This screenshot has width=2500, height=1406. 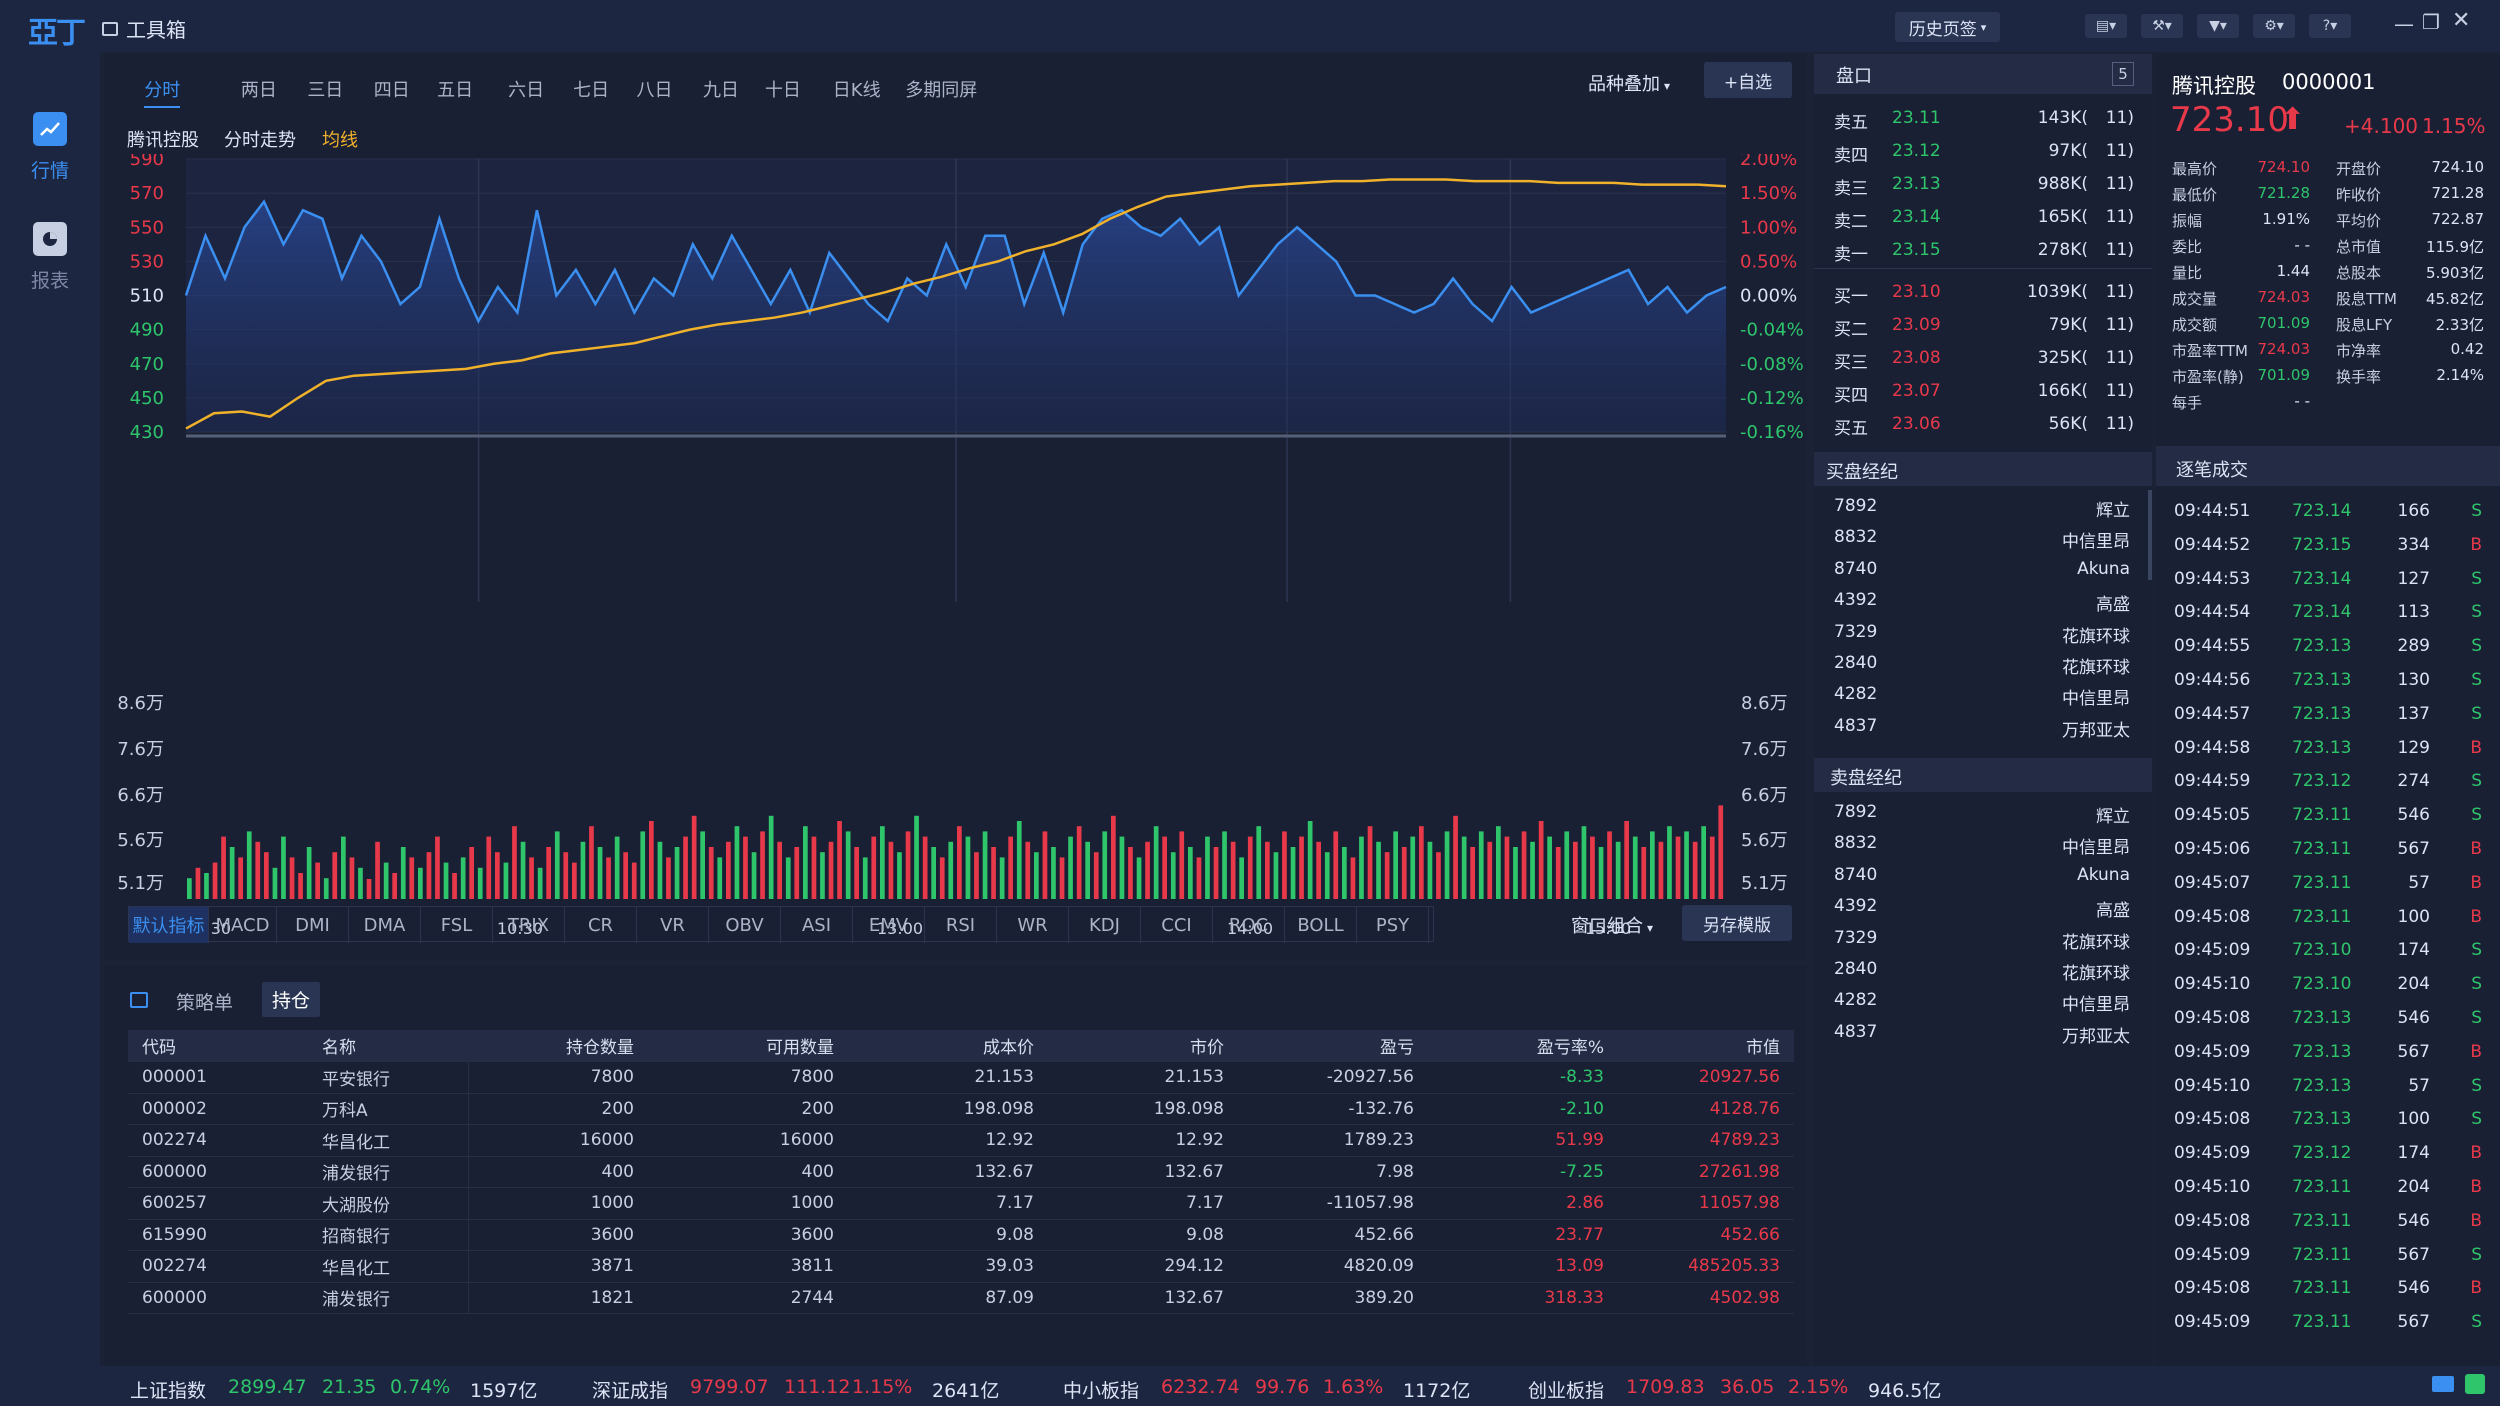 What do you see at coordinates (218, 1046) in the screenshot?
I see `column-header-code: 代码` at bounding box center [218, 1046].